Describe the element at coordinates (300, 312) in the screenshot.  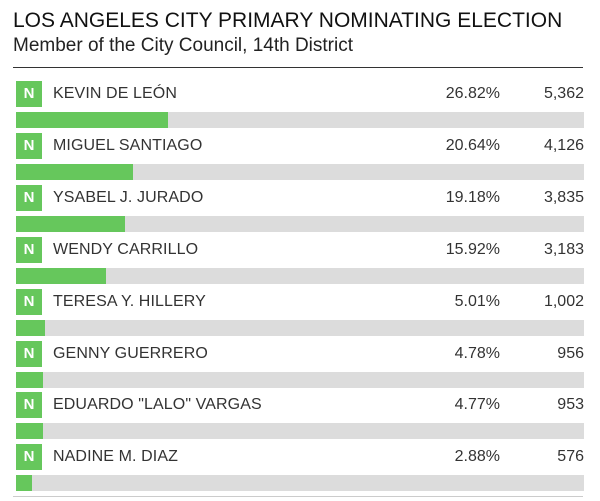
I see `candidate-row: N TERESA Y. HILLERY 5.01% 1,002` at that location.